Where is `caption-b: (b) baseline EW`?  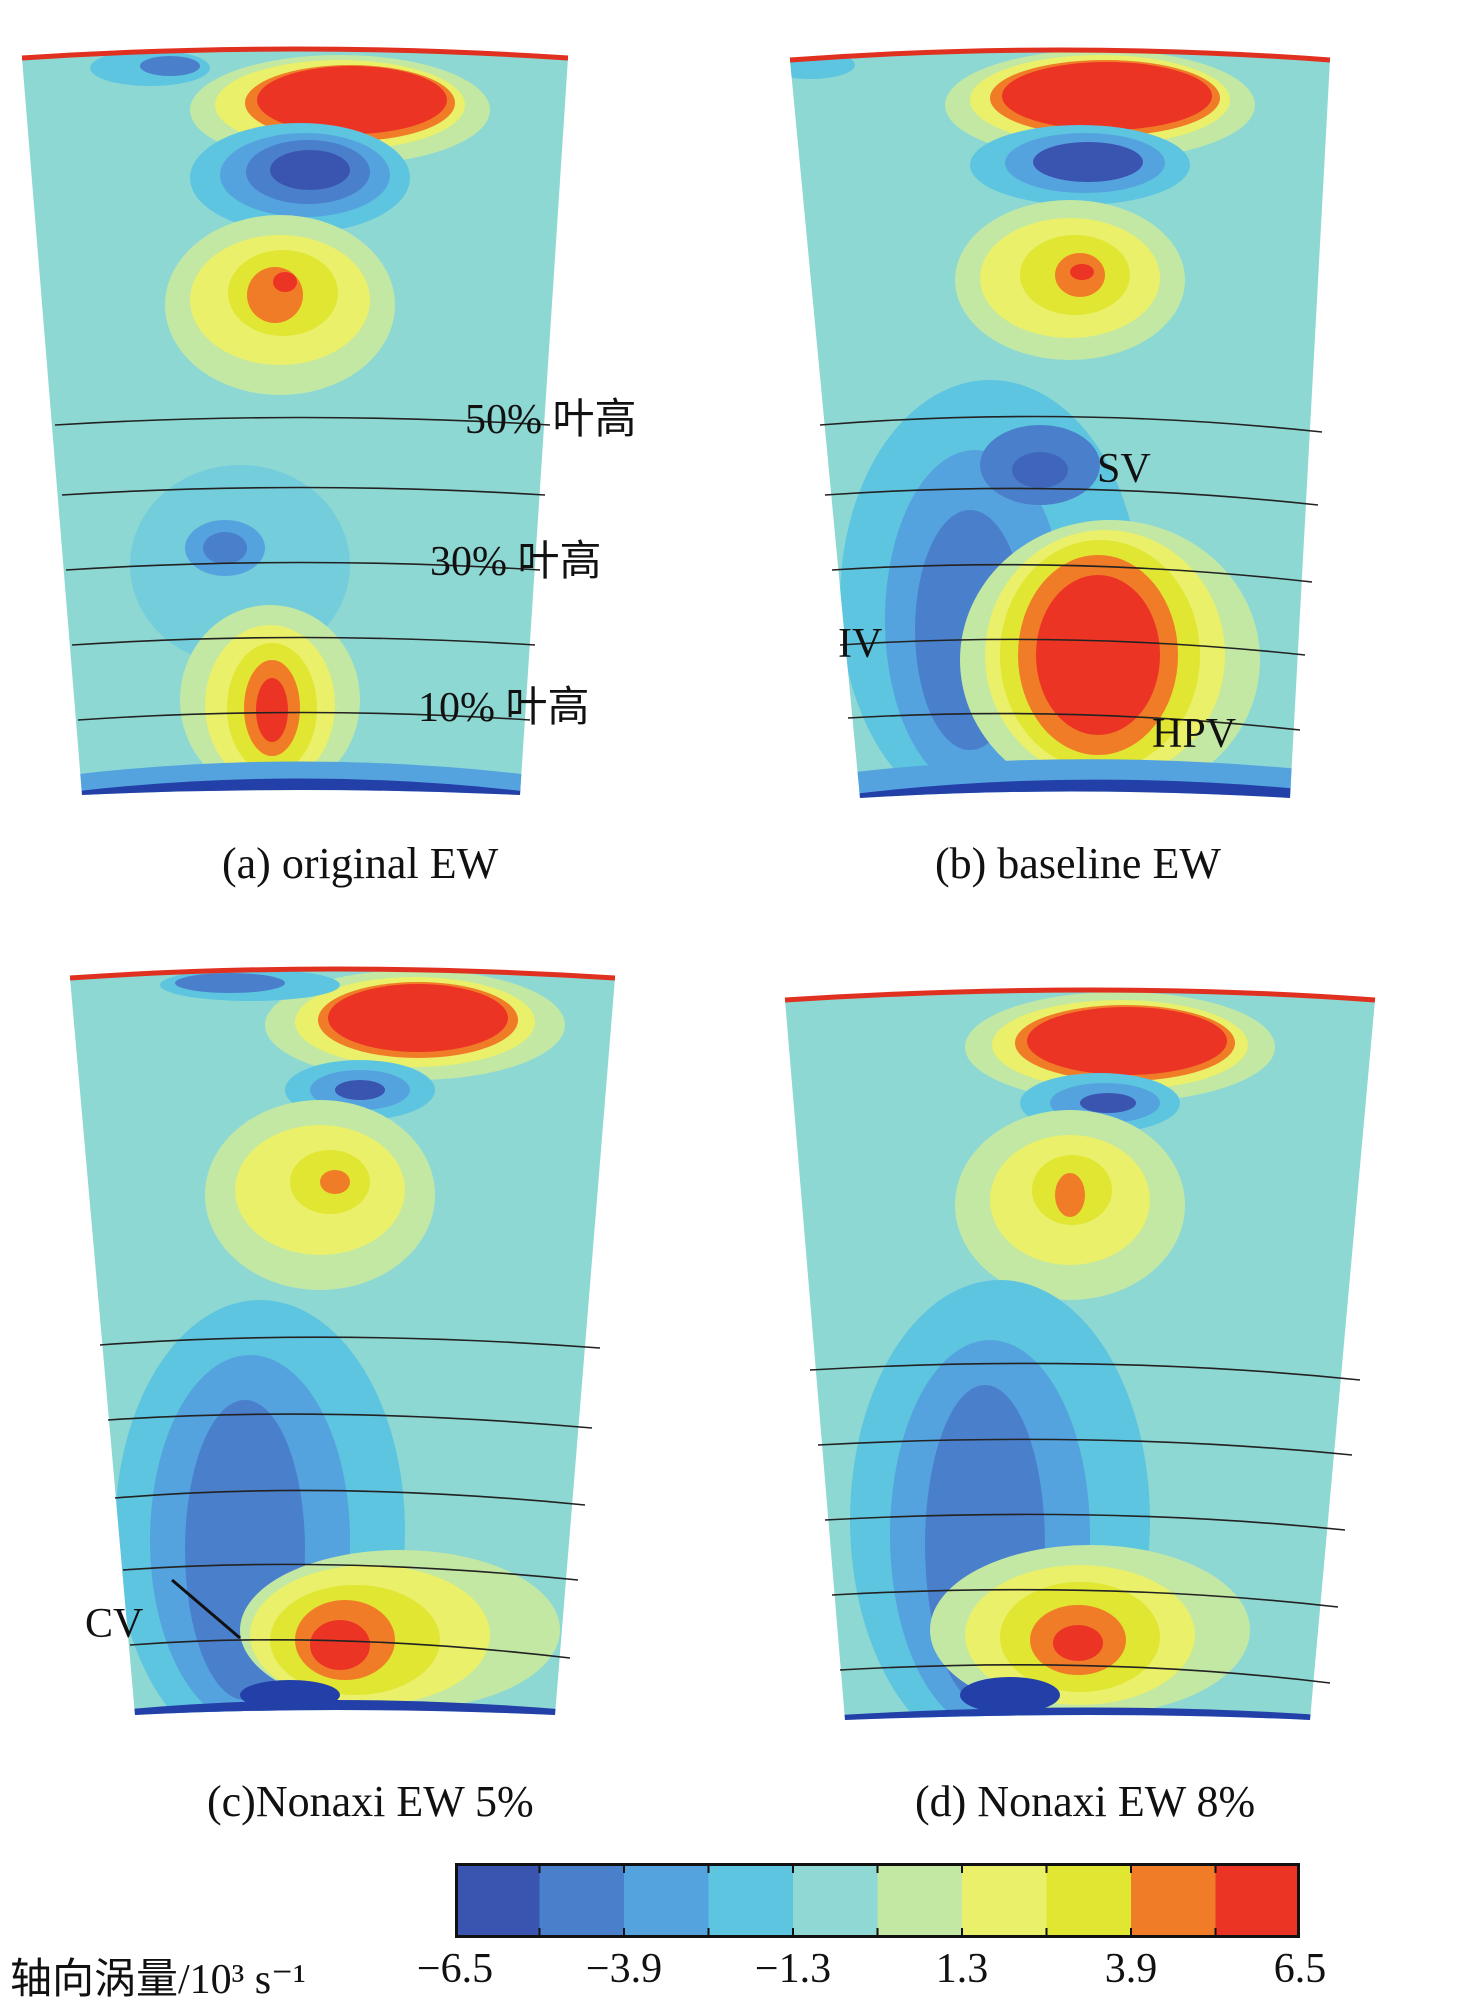
caption-b: (b) baseline EW is located at coordinates (1078, 863).